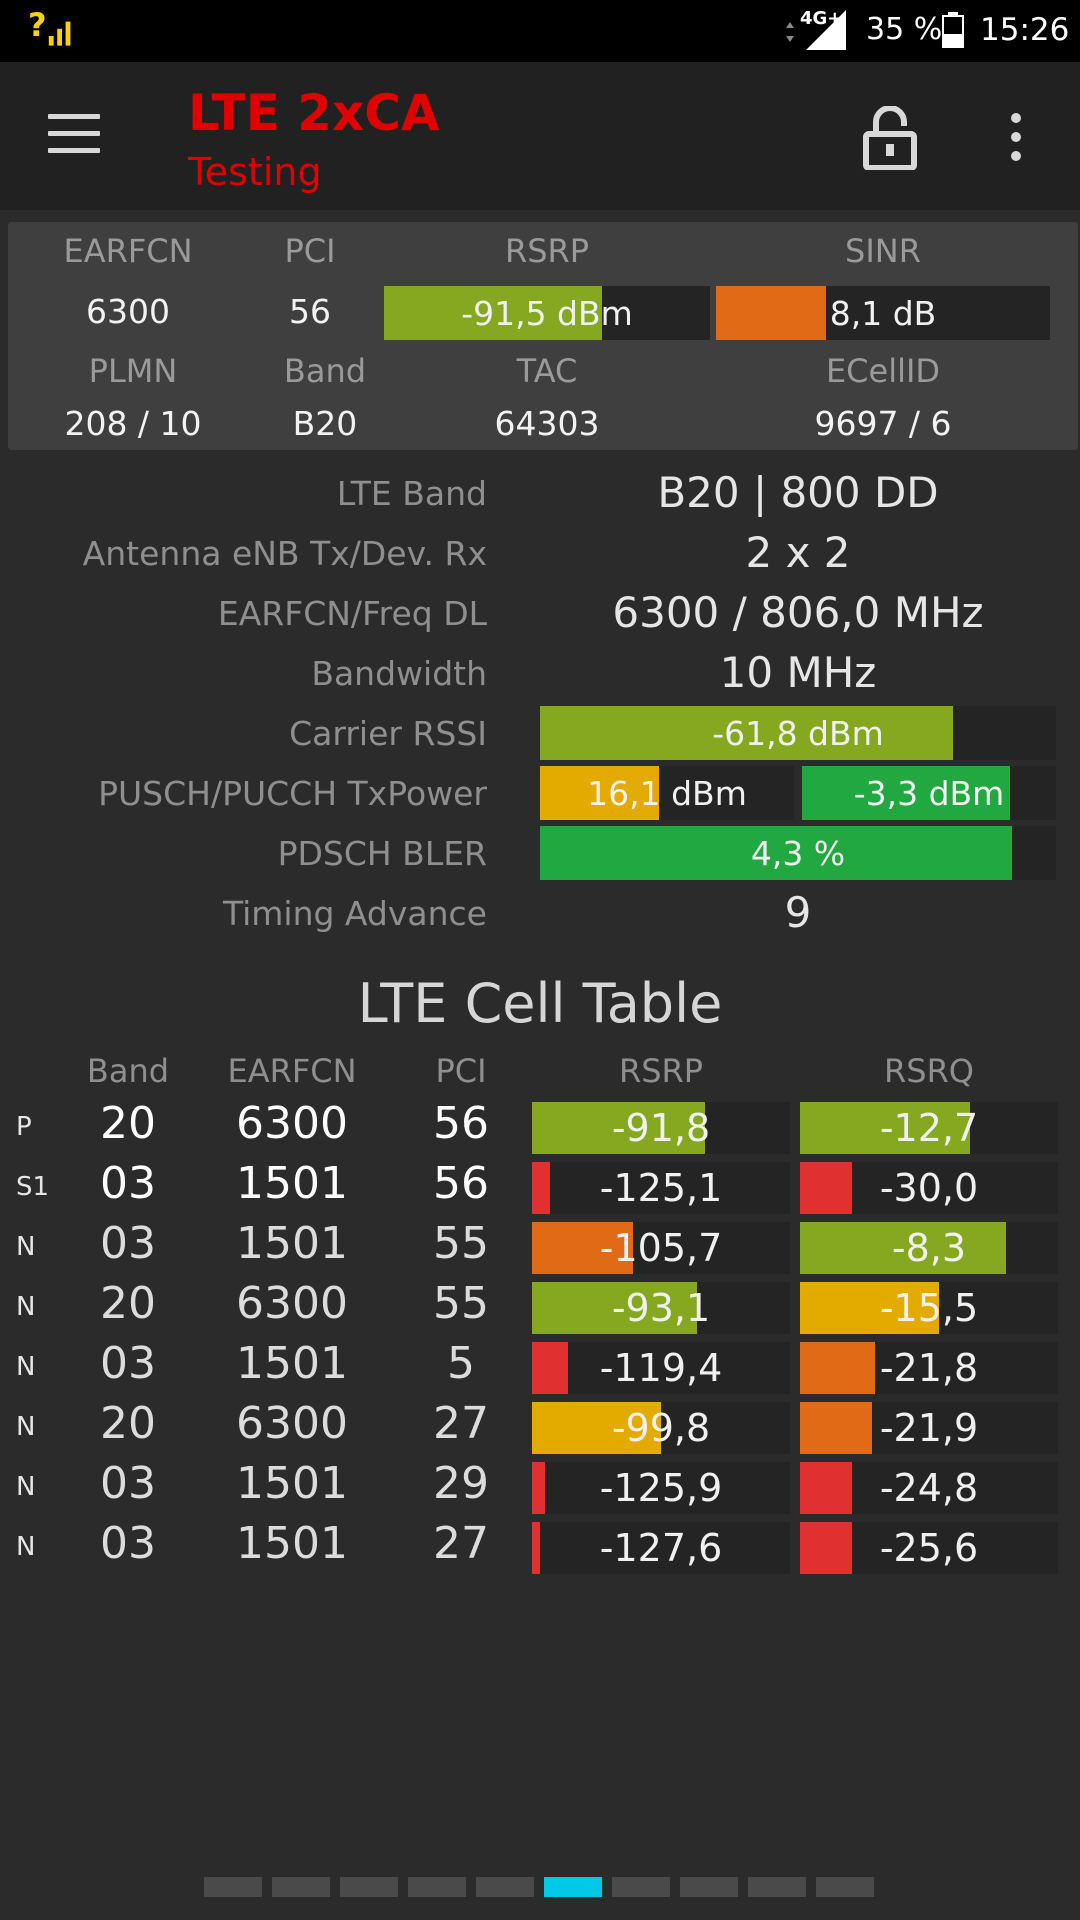 The height and width of the screenshot is (1920, 1080). I want to click on timing-advance-value: 9, so click(798, 912).